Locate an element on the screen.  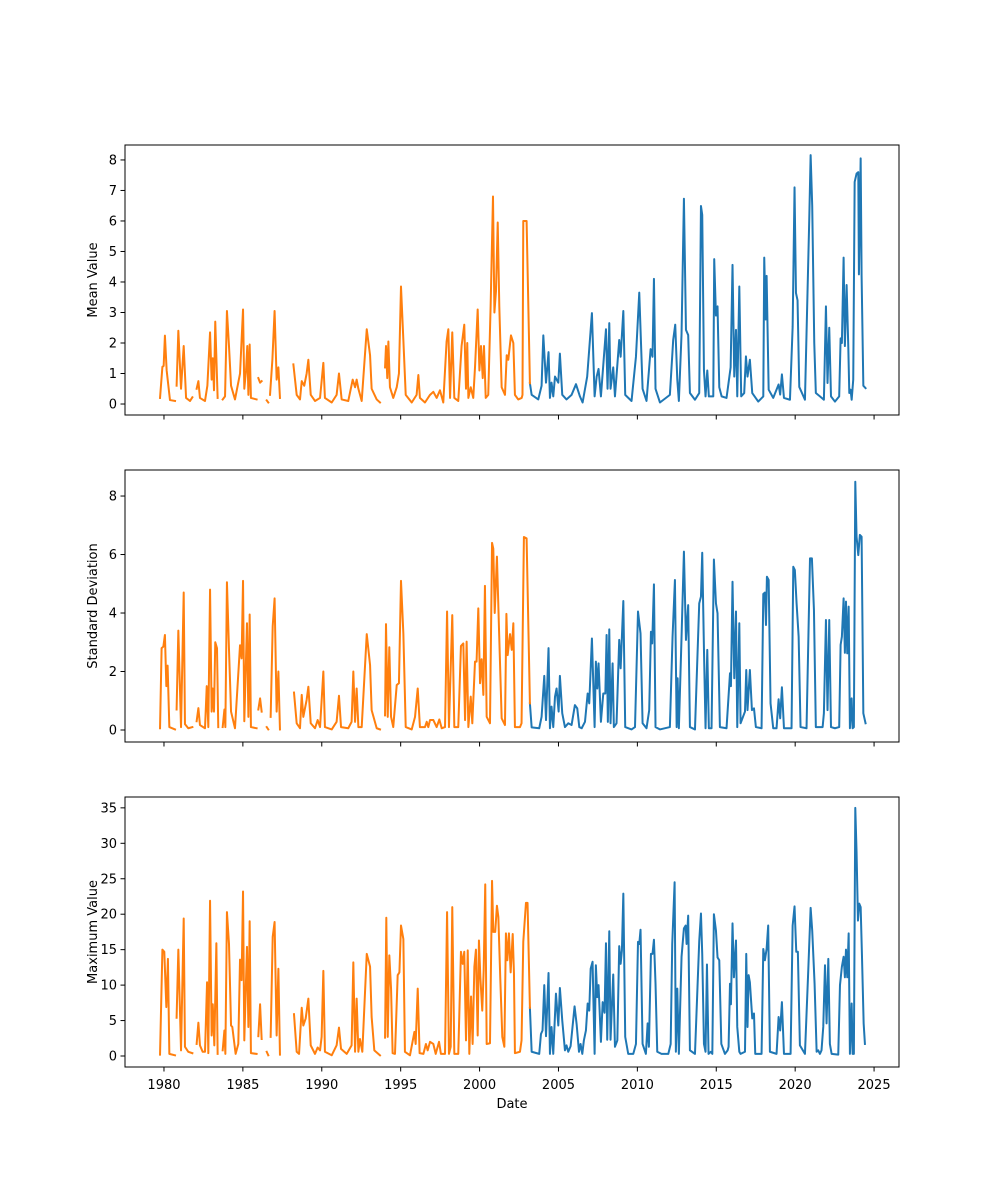
xtick-label: 2005 is located at coordinates (558, 1085).